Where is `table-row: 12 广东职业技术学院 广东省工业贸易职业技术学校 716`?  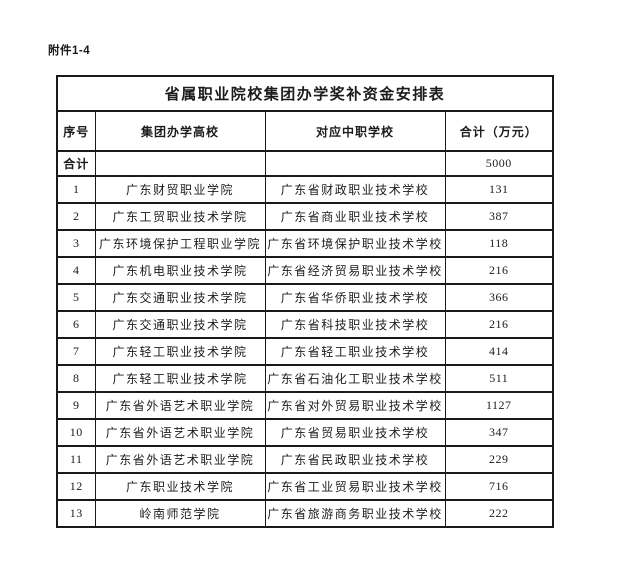 table-row: 12 广东职业技术学院 广东省工业贸易职业技术学校 716 is located at coordinates (305, 486).